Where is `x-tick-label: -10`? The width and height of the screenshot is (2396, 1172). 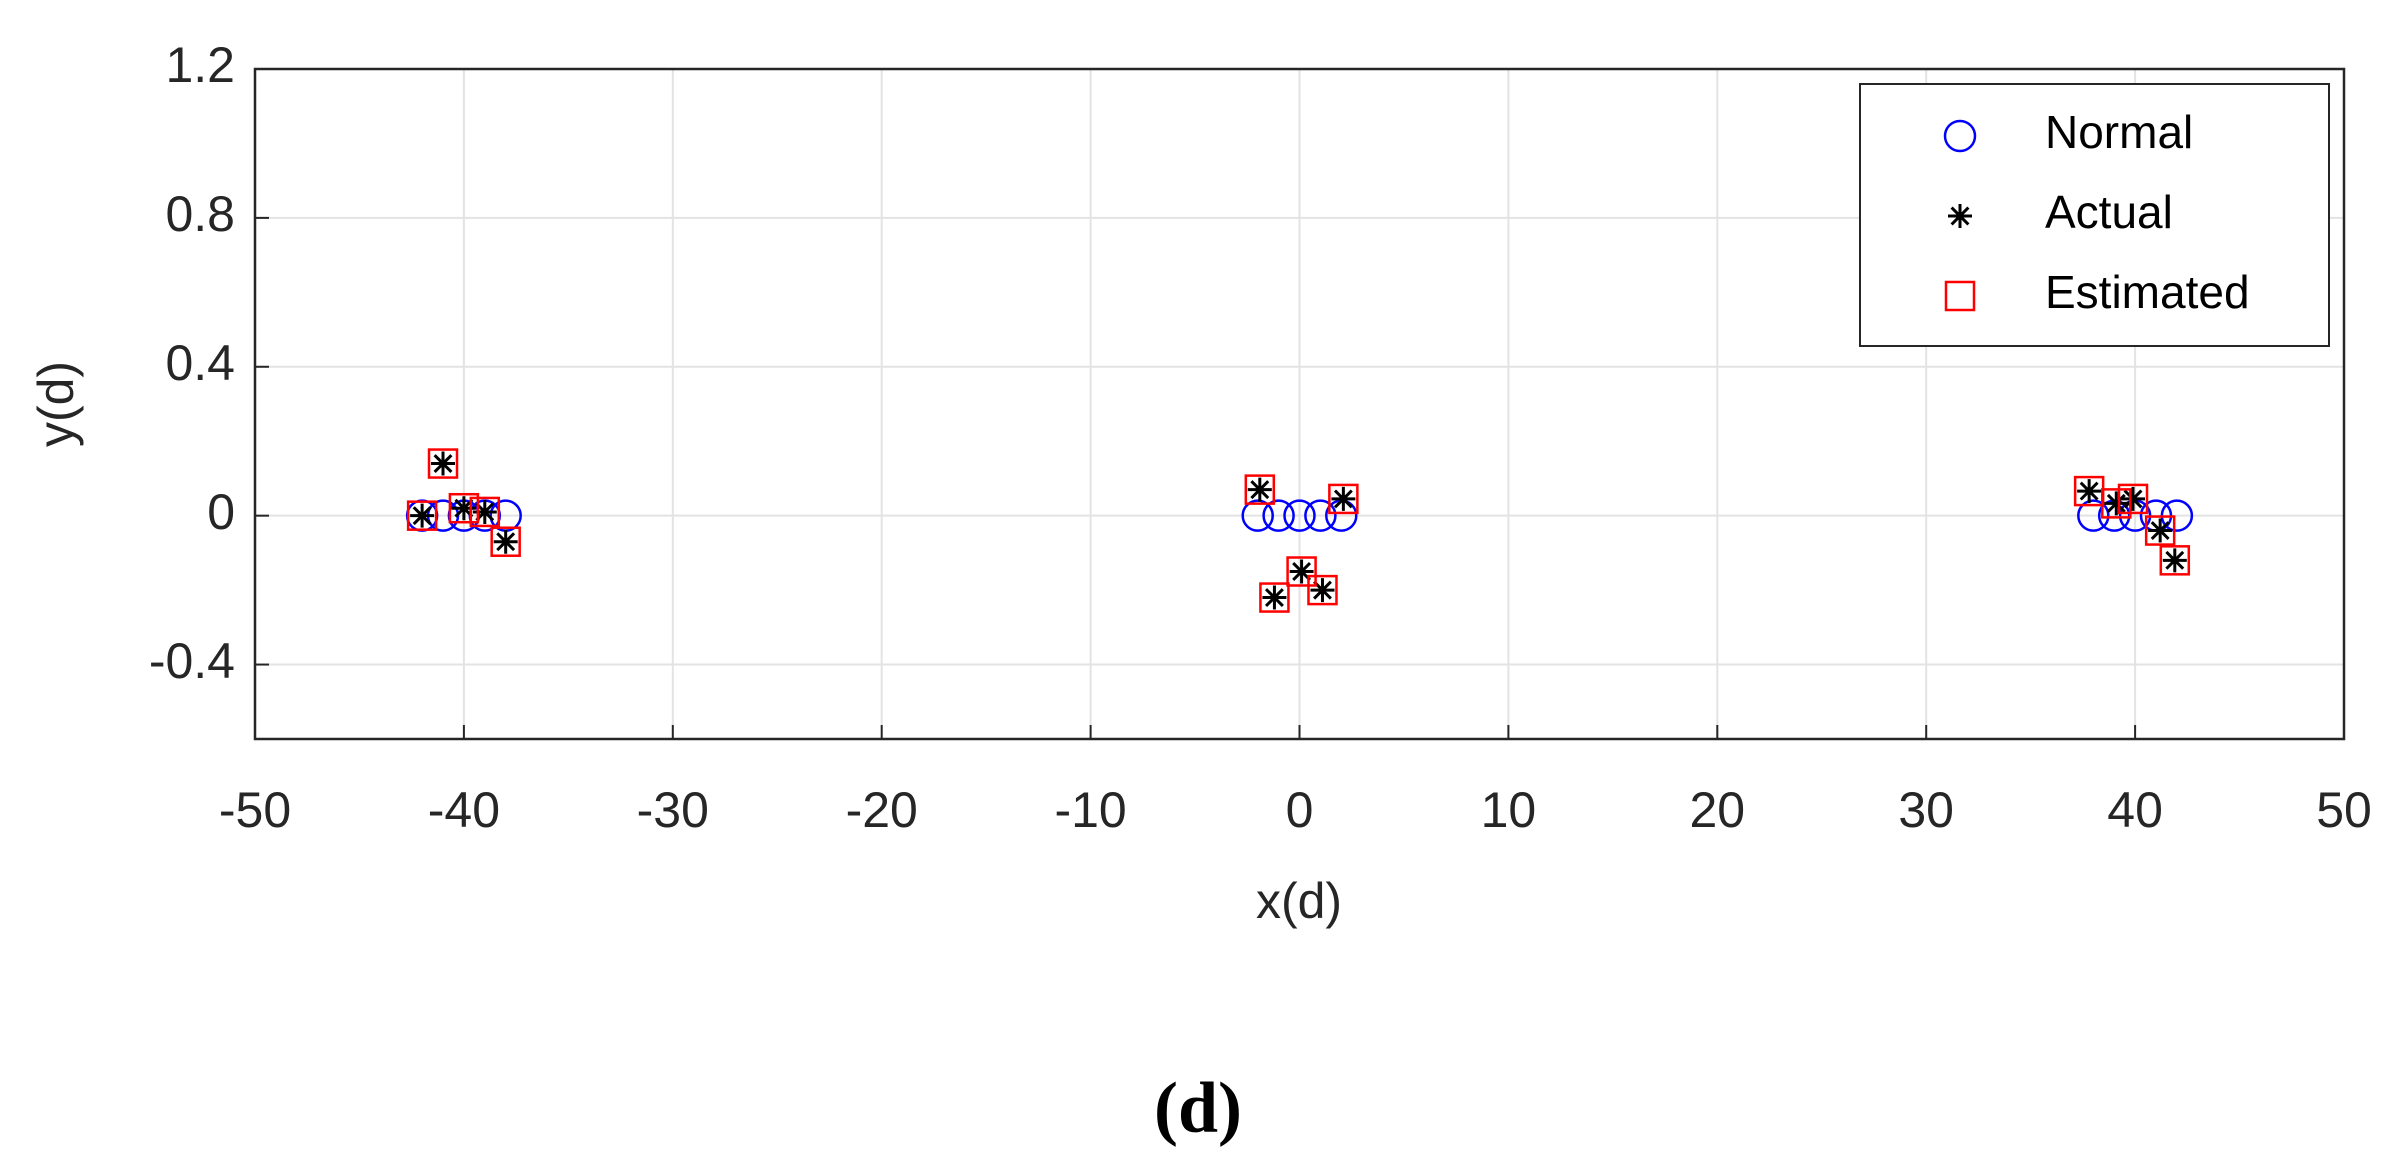 x-tick-label: -10 is located at coordinates (1090, 810).